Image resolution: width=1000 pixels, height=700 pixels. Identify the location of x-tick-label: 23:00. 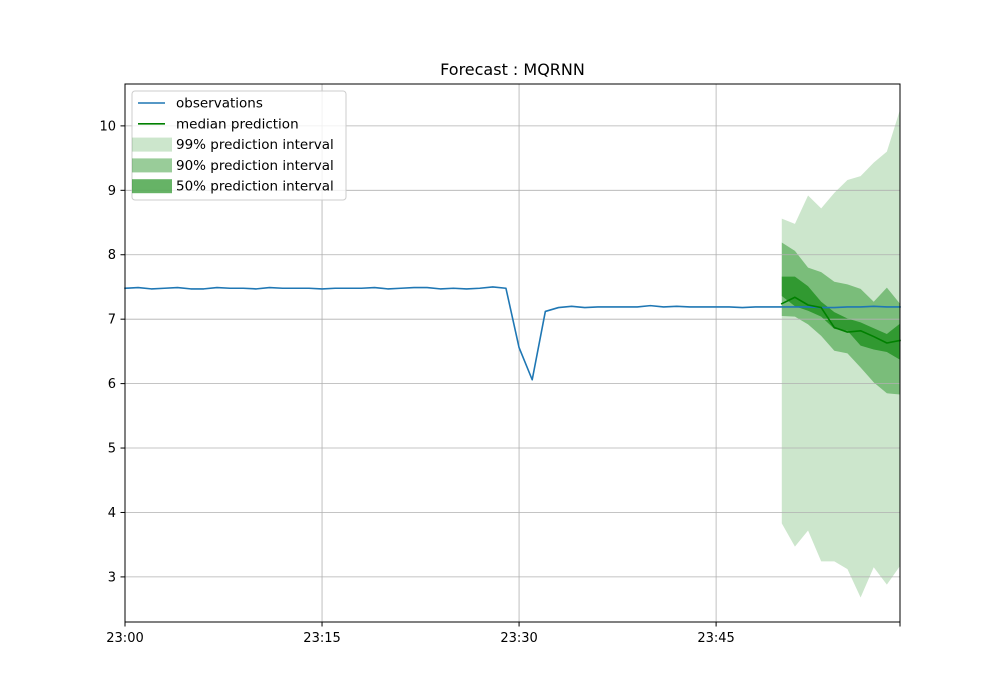
(124, 638).